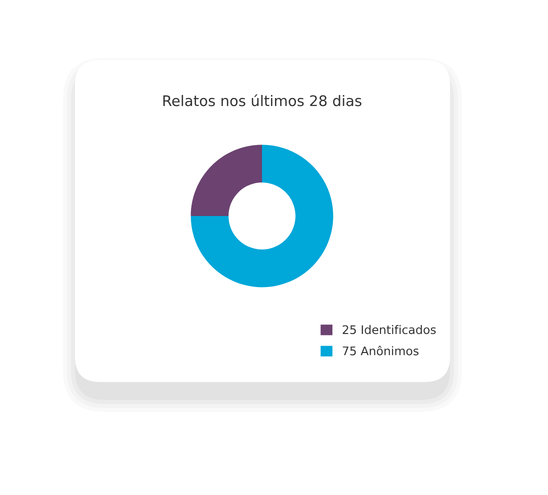  Describe the element at coordinates (380, 351) in the screenshot. I see `legend-label: 75 Anônimos` at that location.